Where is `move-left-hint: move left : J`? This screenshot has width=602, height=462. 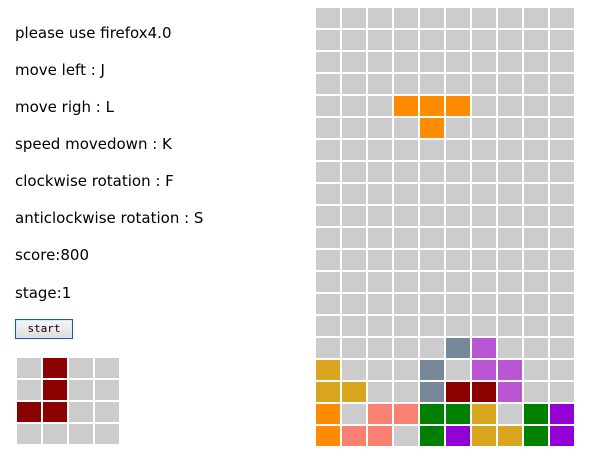 move-left-hint: move left : J is located at coordinates (60, 70).